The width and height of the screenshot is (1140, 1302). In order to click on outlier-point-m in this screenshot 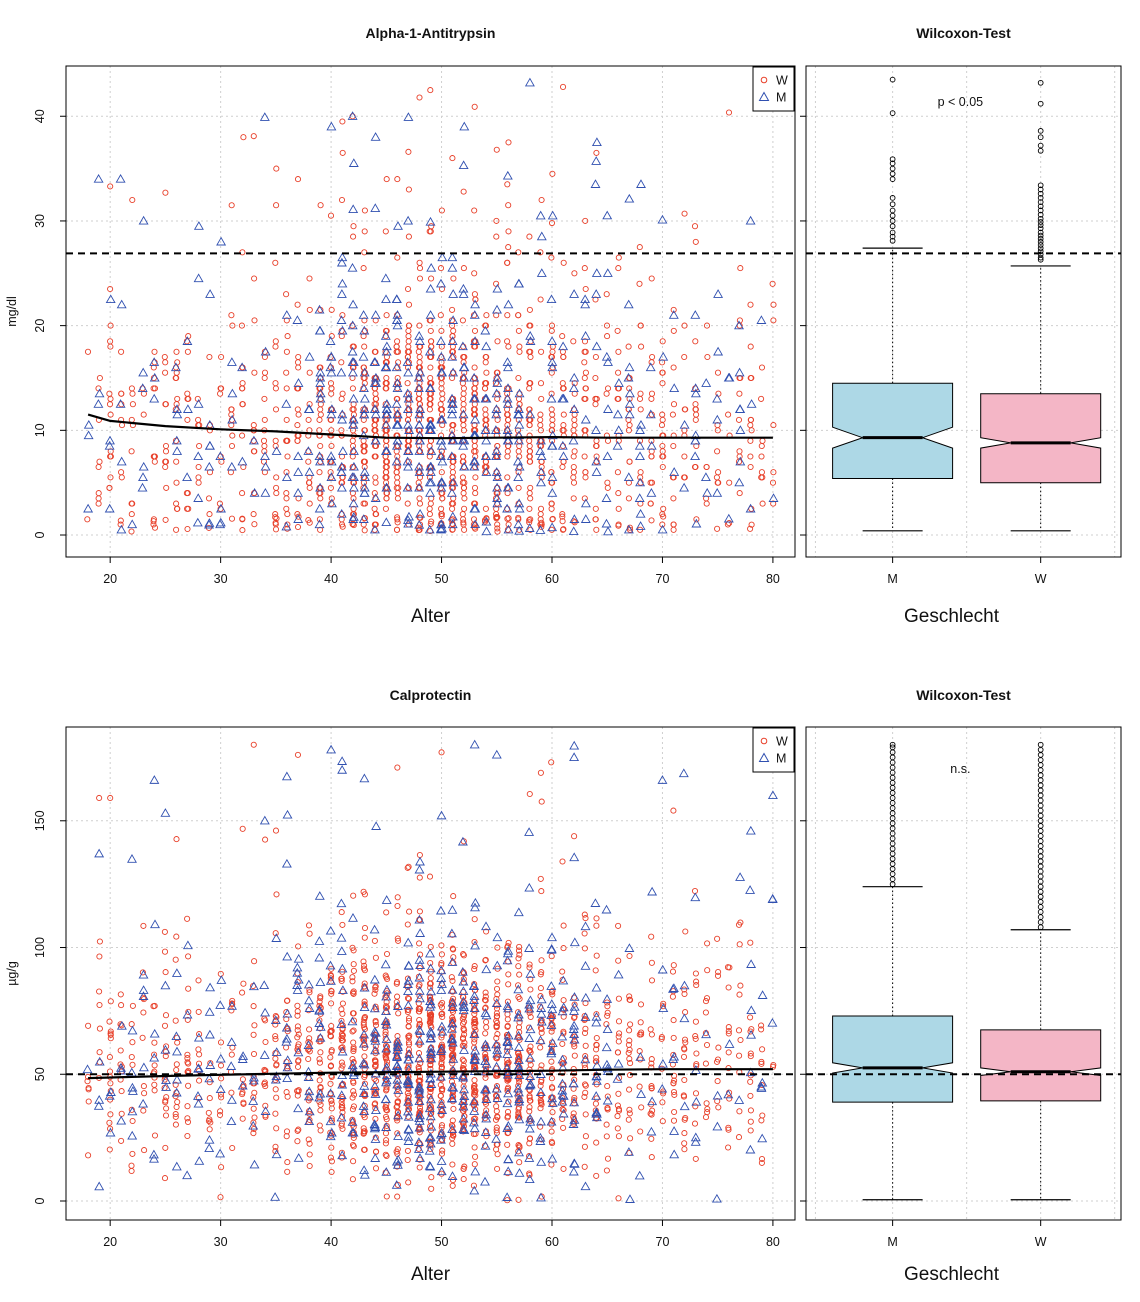, I will do `click(463, 165)`.